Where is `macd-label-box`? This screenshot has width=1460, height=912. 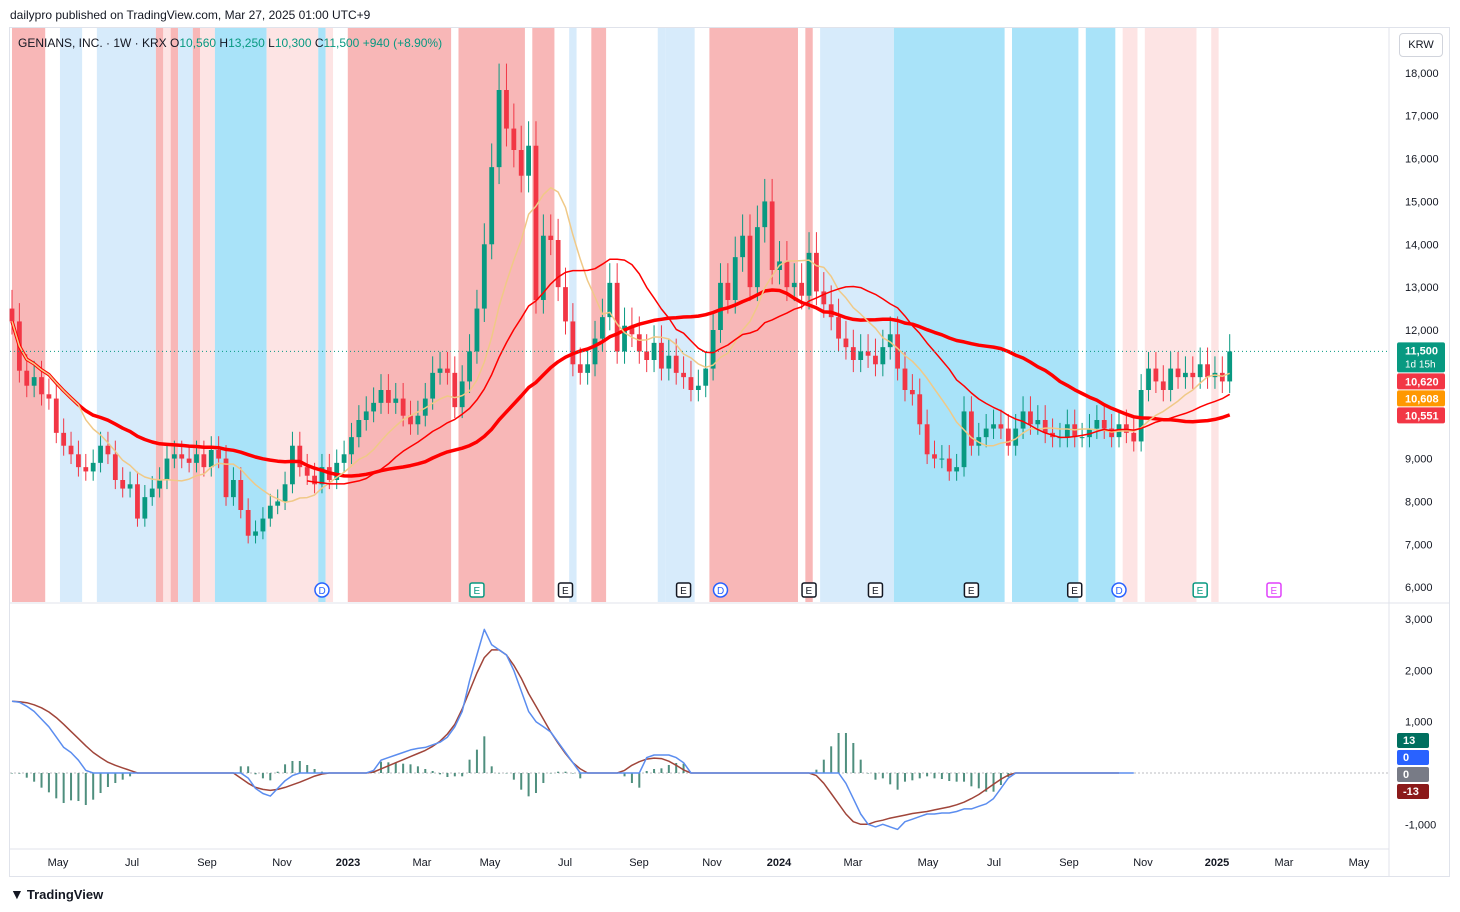 macd-label-box is located at coordinates (1413, 774).